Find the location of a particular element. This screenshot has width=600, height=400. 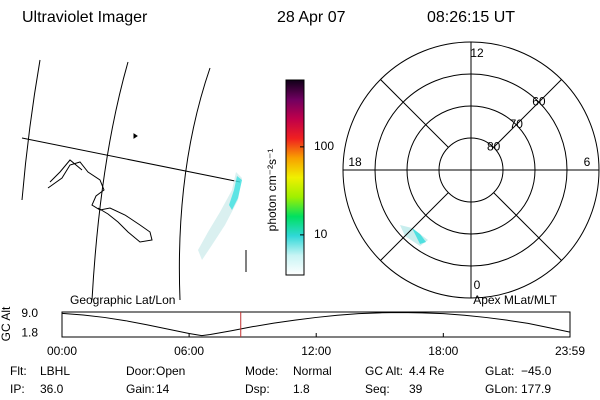

info-label: Mode: is located at coordinates (261, 371).